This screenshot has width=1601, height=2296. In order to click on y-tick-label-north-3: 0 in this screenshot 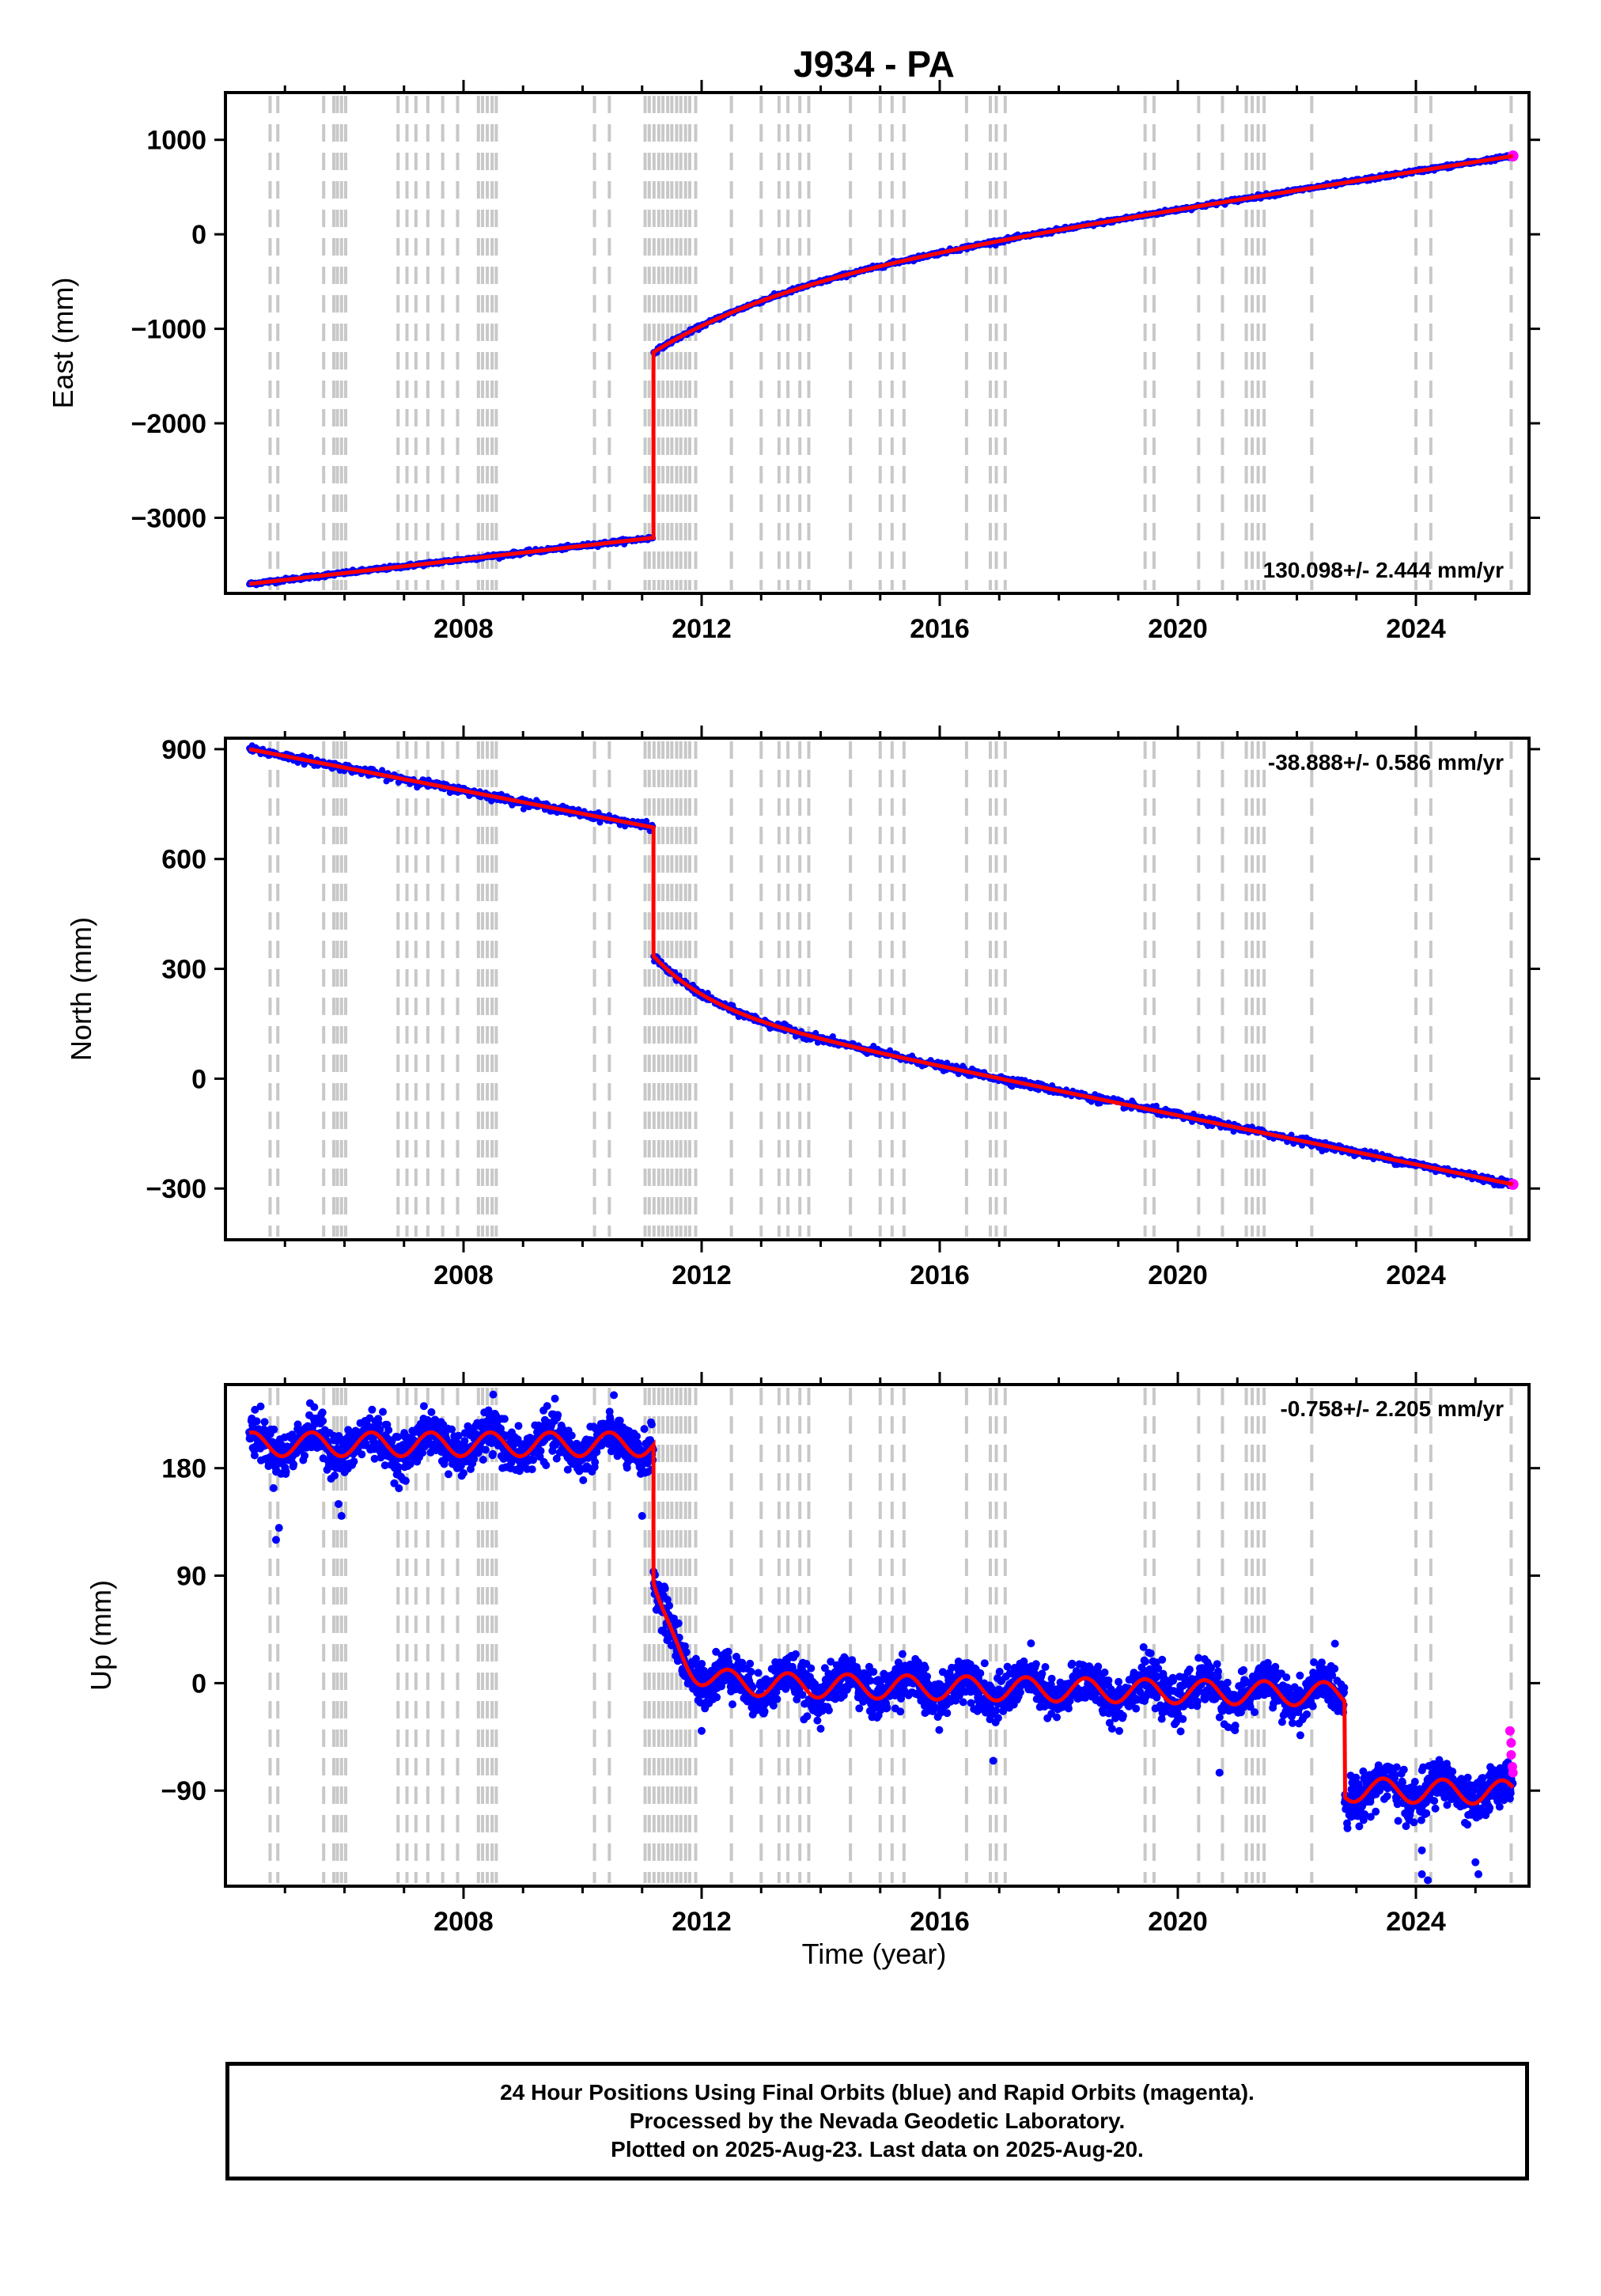, I will do `click(199, 1079)`.